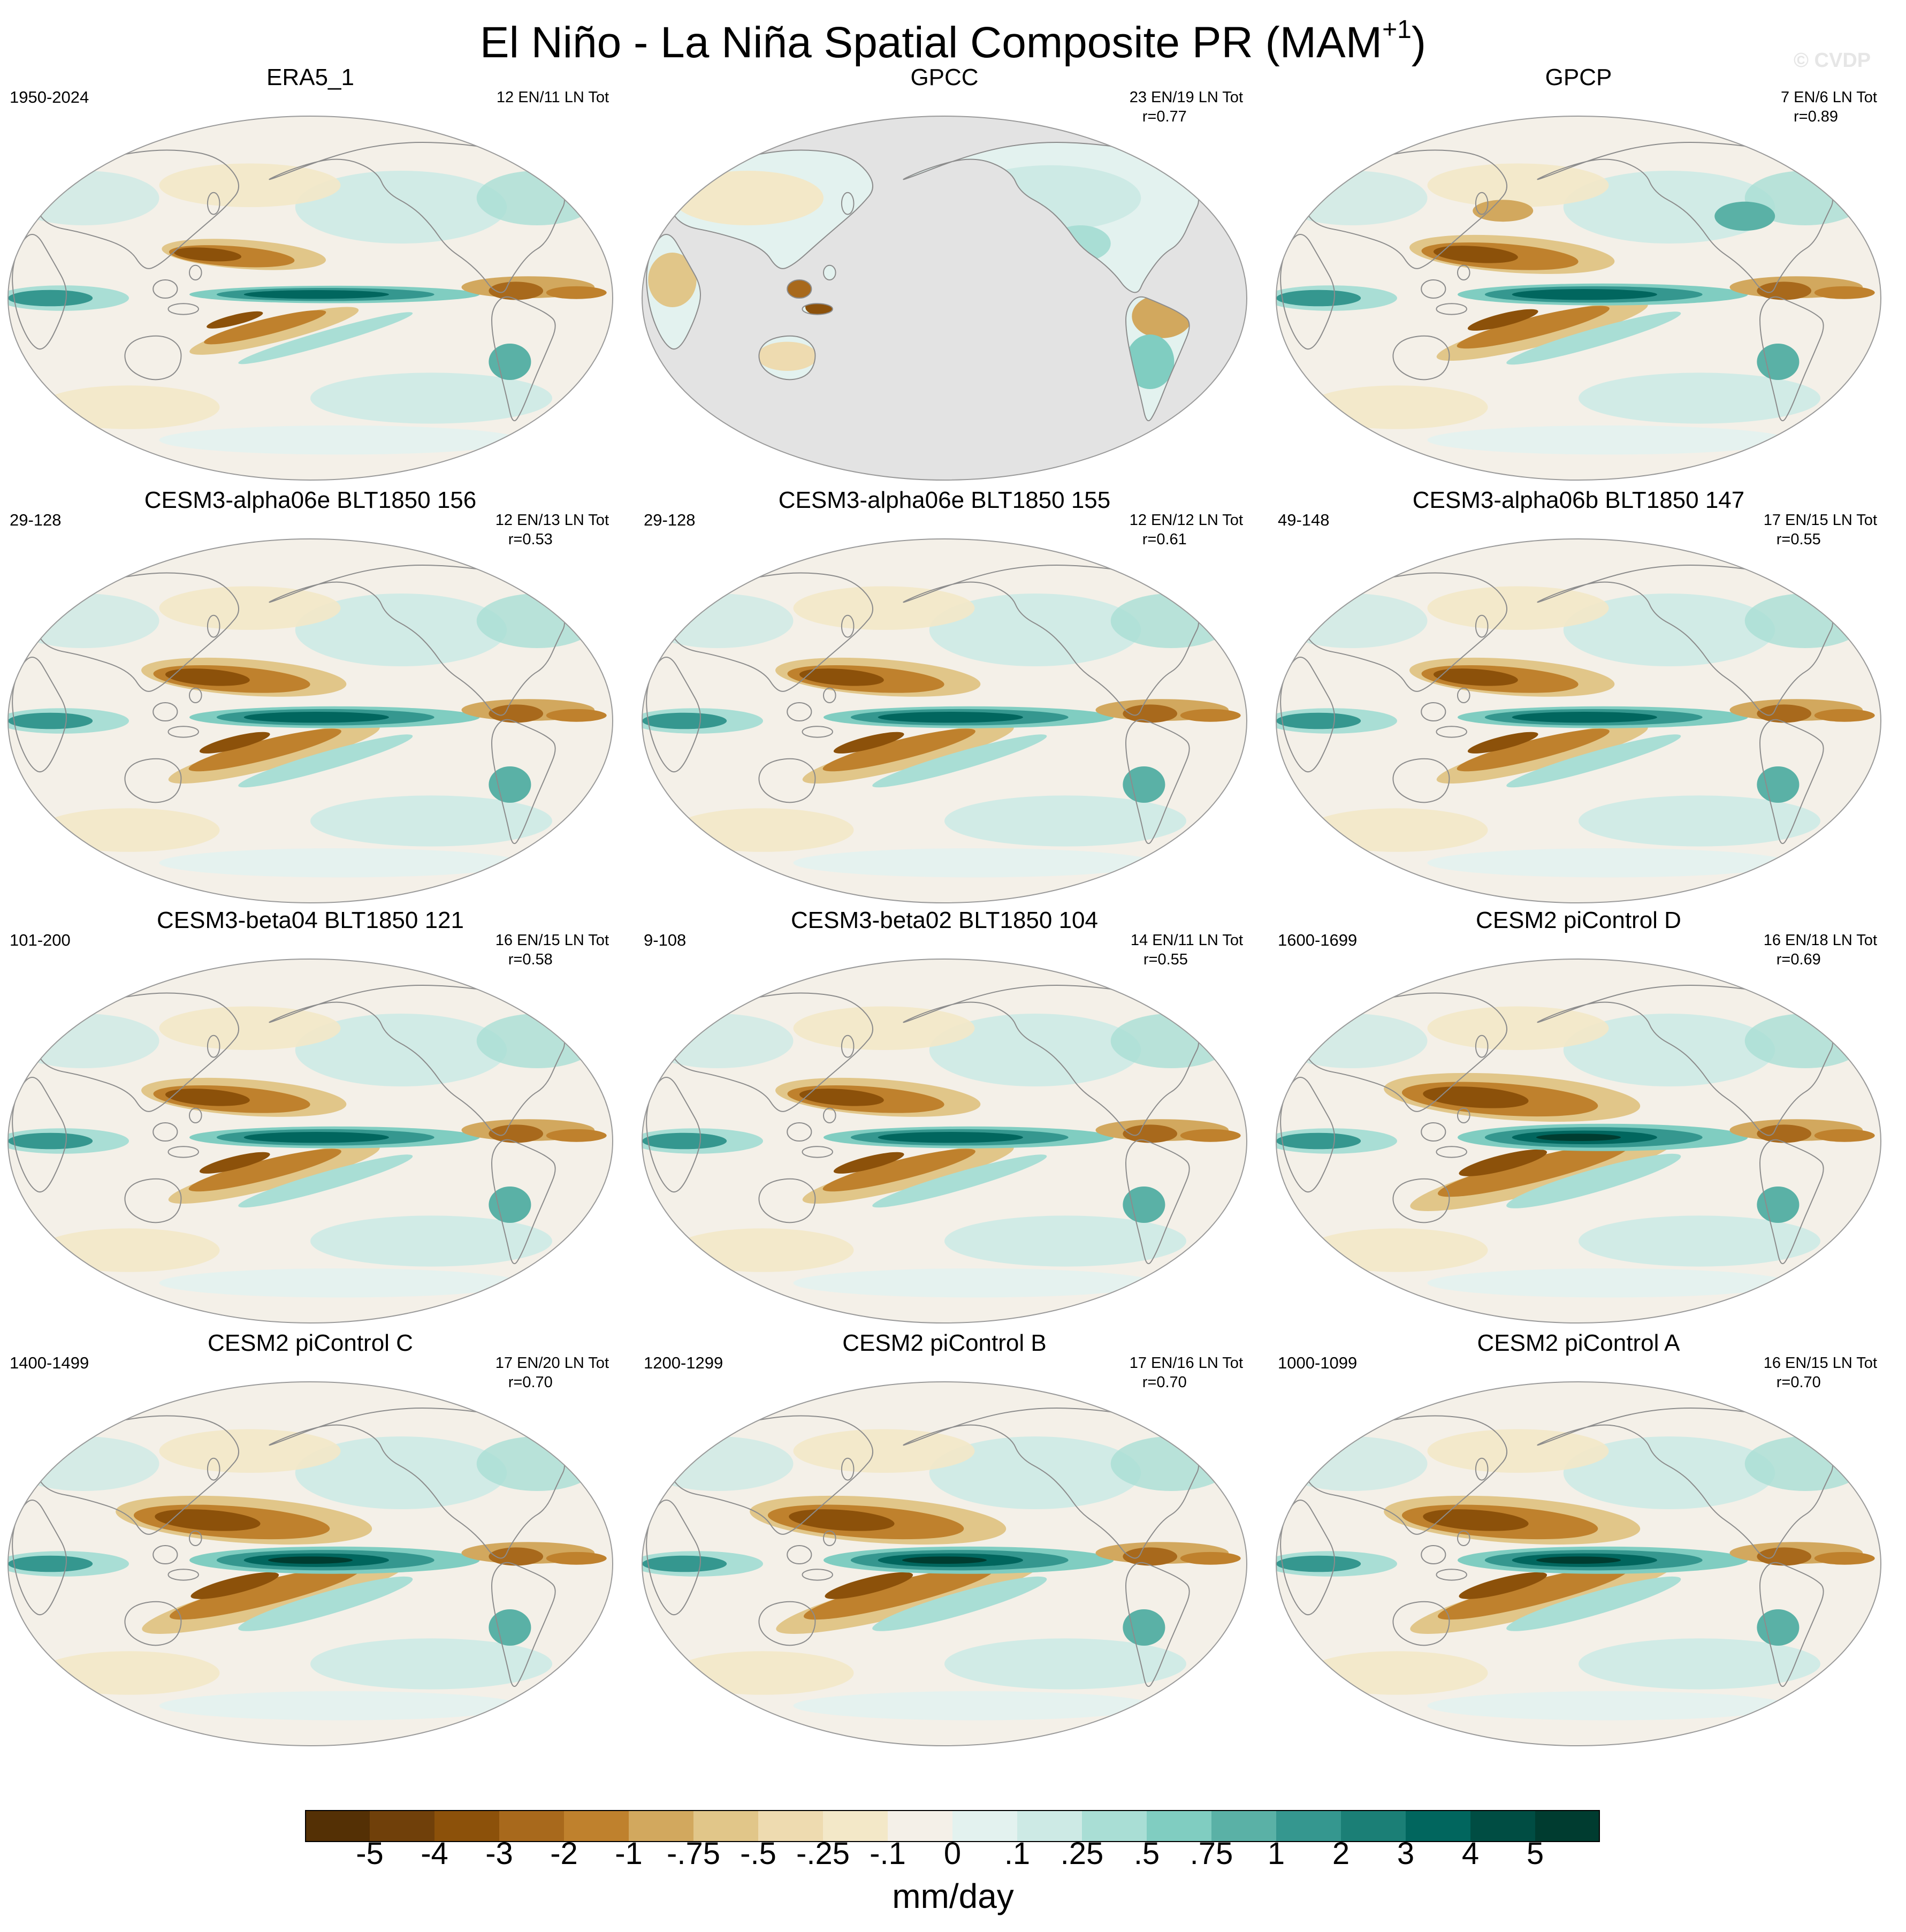 The width and height of the screenshot is (1906, 1932). Describe the element at coordinates (945, 920) in the screenshot. I see `panel-title: CESM3-beta02 BLT1850 104` at that location.